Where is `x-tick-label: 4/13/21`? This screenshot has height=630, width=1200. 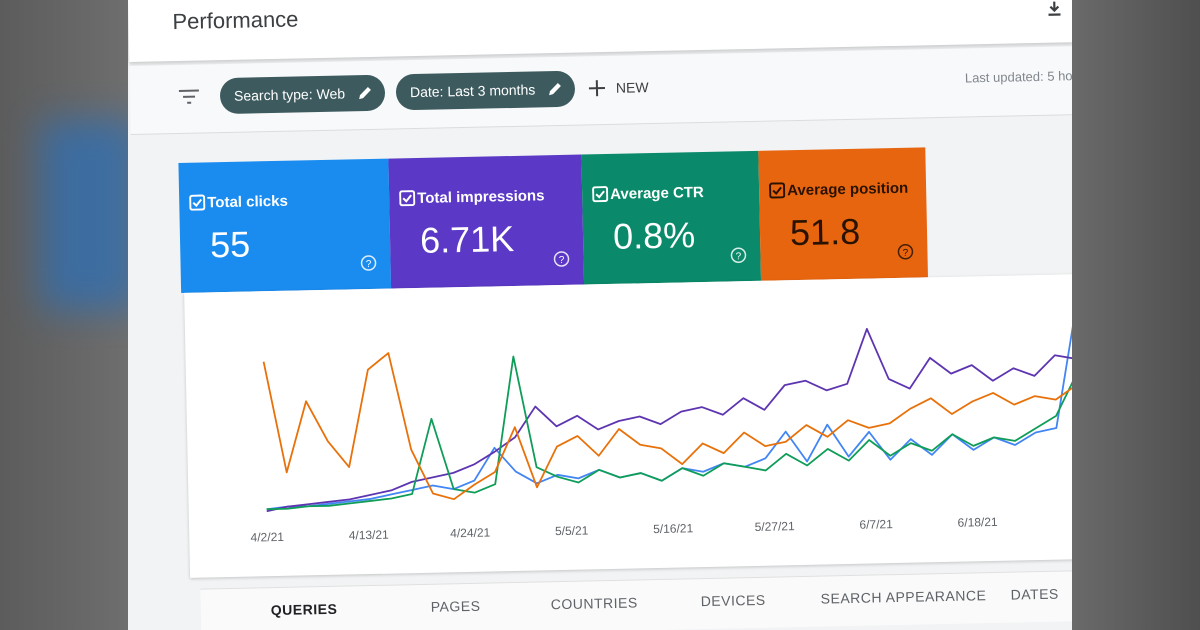
x-tick-label: 4/13/21 is located at coordinates (369, 535).